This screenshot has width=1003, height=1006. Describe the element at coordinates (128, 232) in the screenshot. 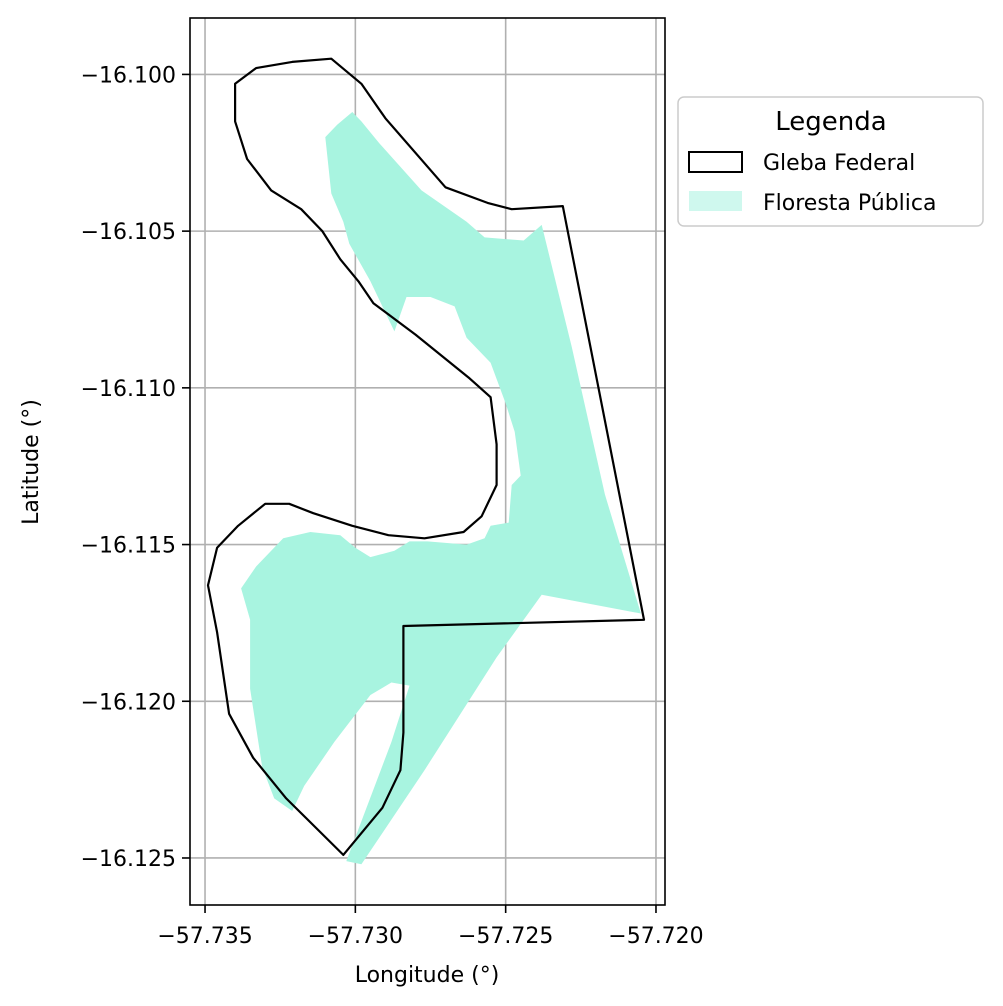

I see `y-tick-label: −16.105` at that location.